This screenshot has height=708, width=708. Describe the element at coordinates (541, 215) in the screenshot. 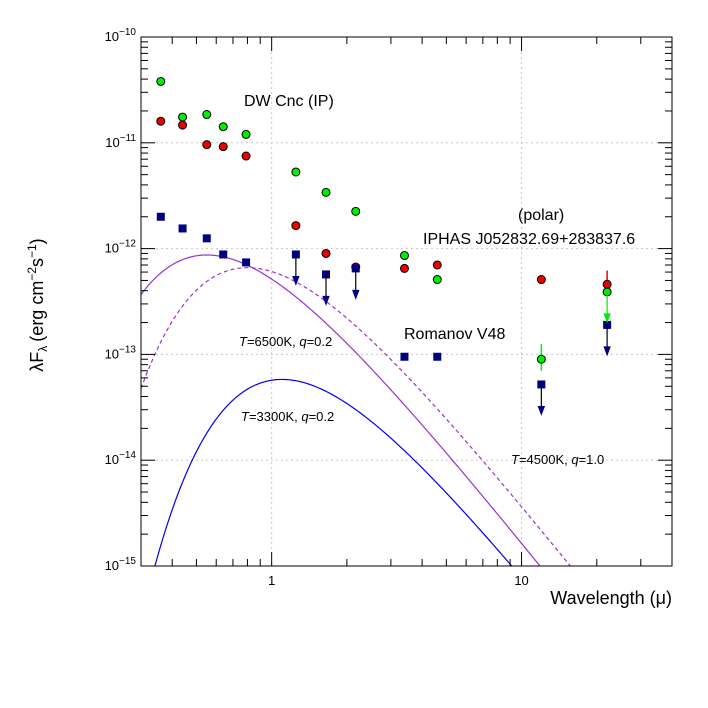

I see `annotation-polar: (polar)` at that location.